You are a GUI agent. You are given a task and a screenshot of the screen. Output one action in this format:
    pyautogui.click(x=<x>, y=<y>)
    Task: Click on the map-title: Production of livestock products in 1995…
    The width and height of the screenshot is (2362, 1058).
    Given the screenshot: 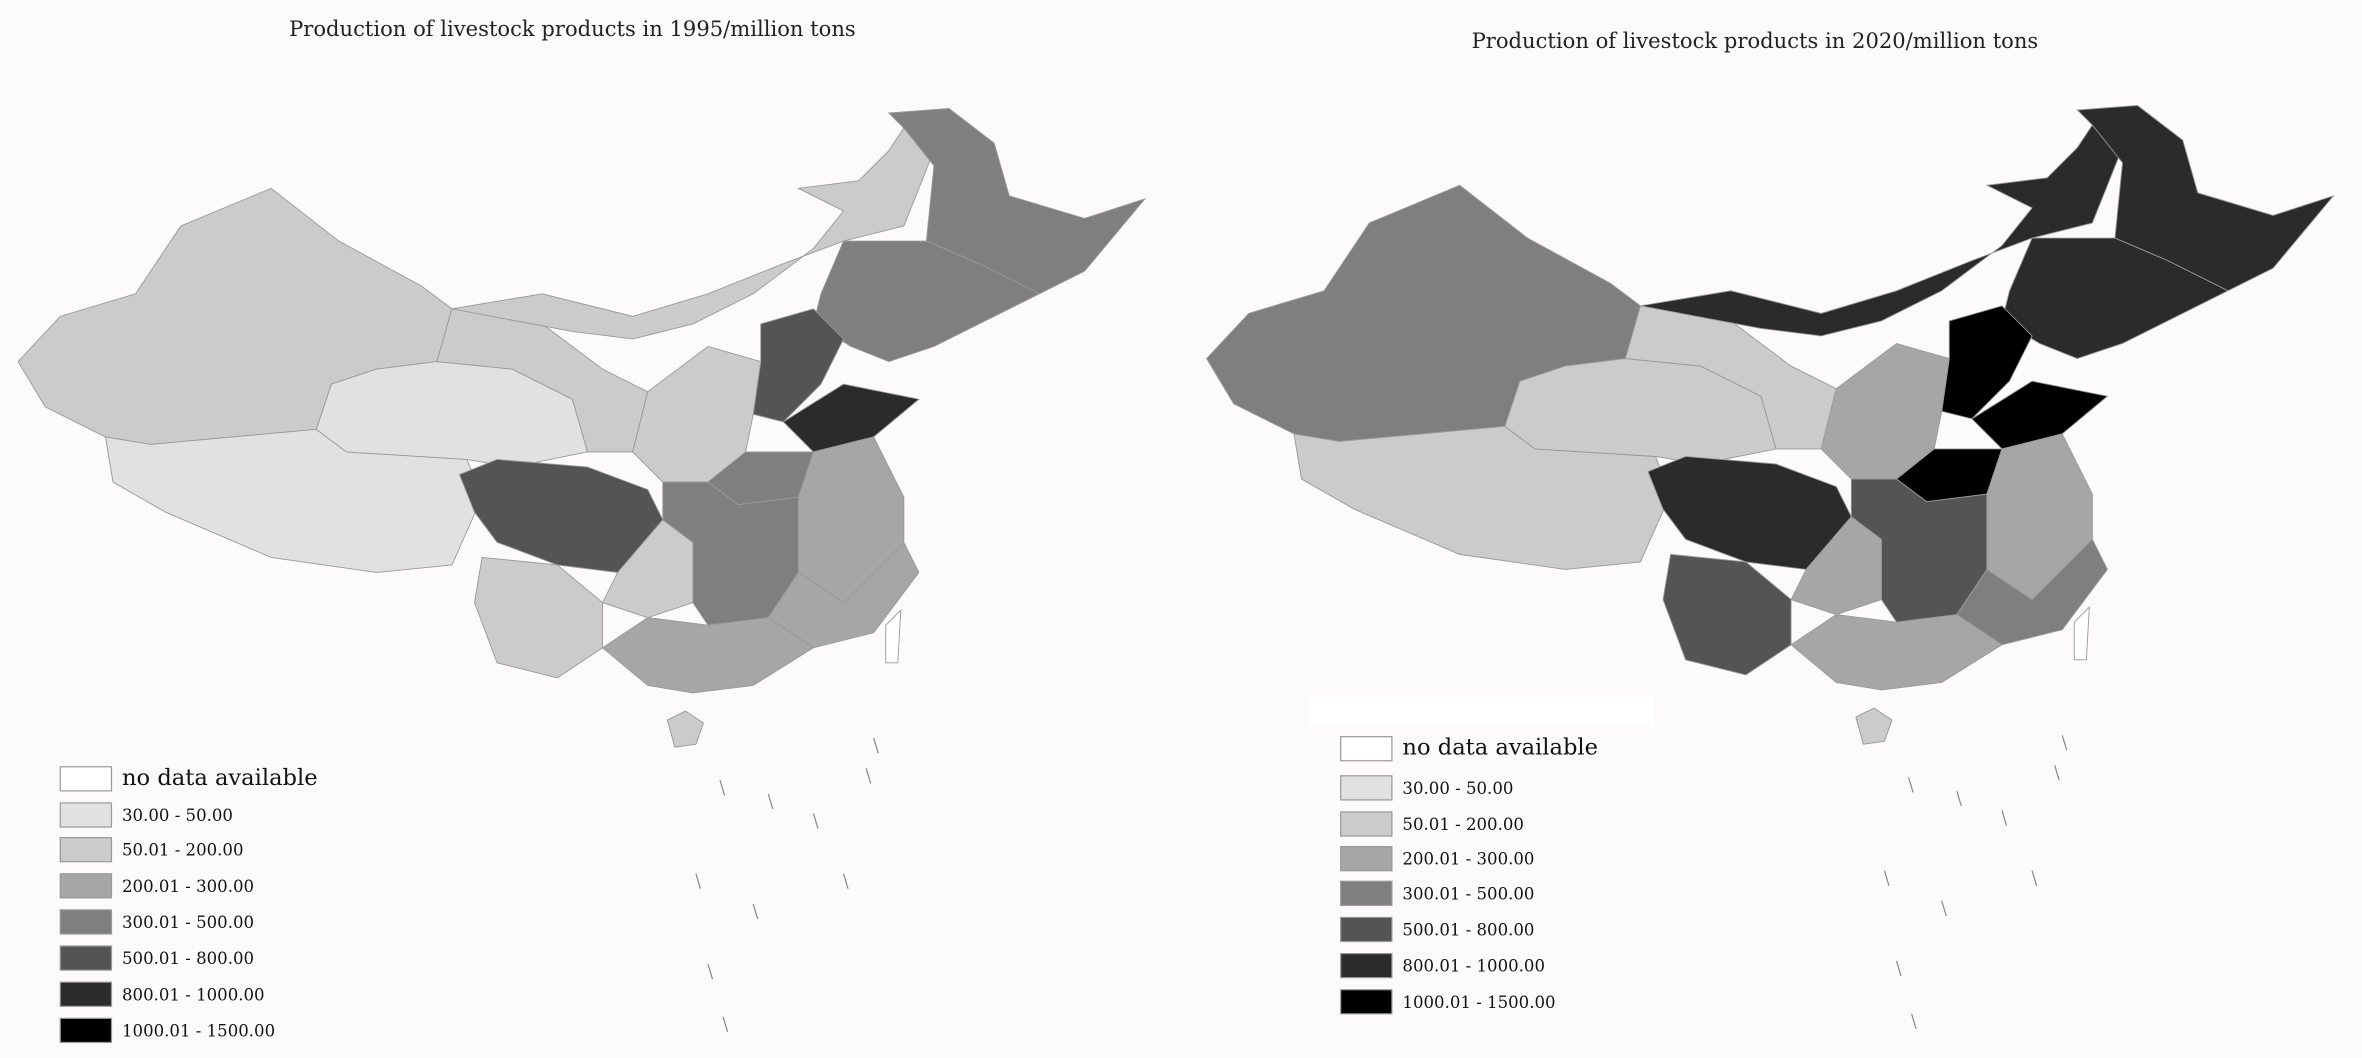 What is the action you would take?
    pyautogui.click(x=572, y=28)
    